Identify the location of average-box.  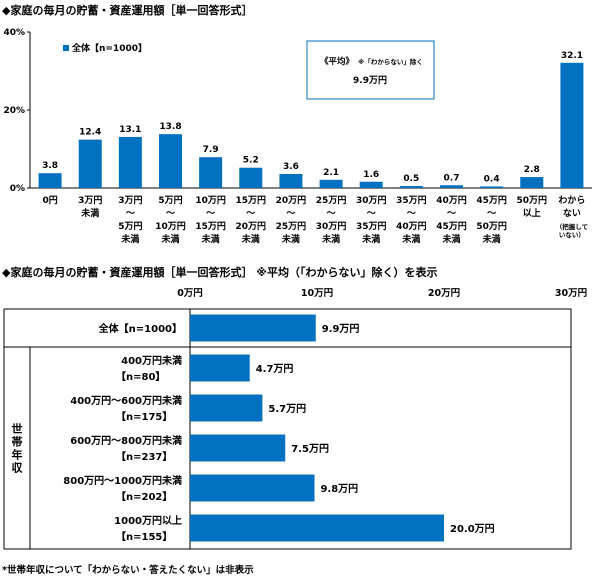
(370, 70).